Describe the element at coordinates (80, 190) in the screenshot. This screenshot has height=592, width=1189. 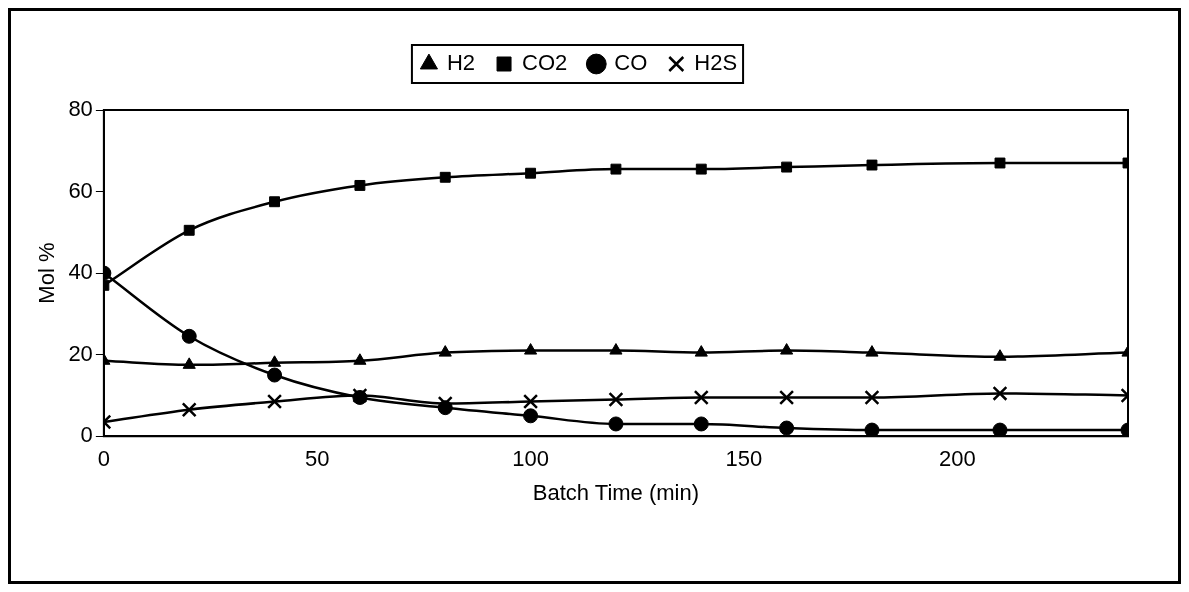
I see `y-tick-label: 60` at that location.